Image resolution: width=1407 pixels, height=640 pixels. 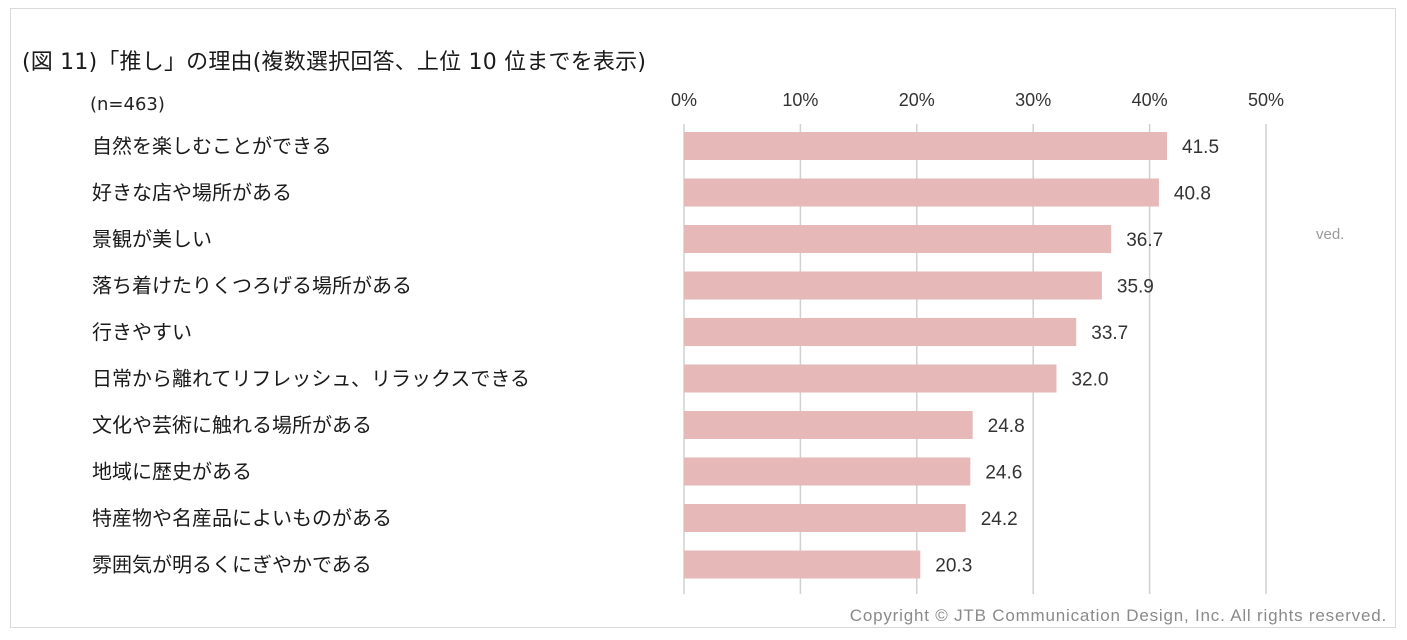 I want to click on chart-title: (図 11)「推し」の理由(複数選択回答、上位 10 位までを表示), so click(x=334, y=62).